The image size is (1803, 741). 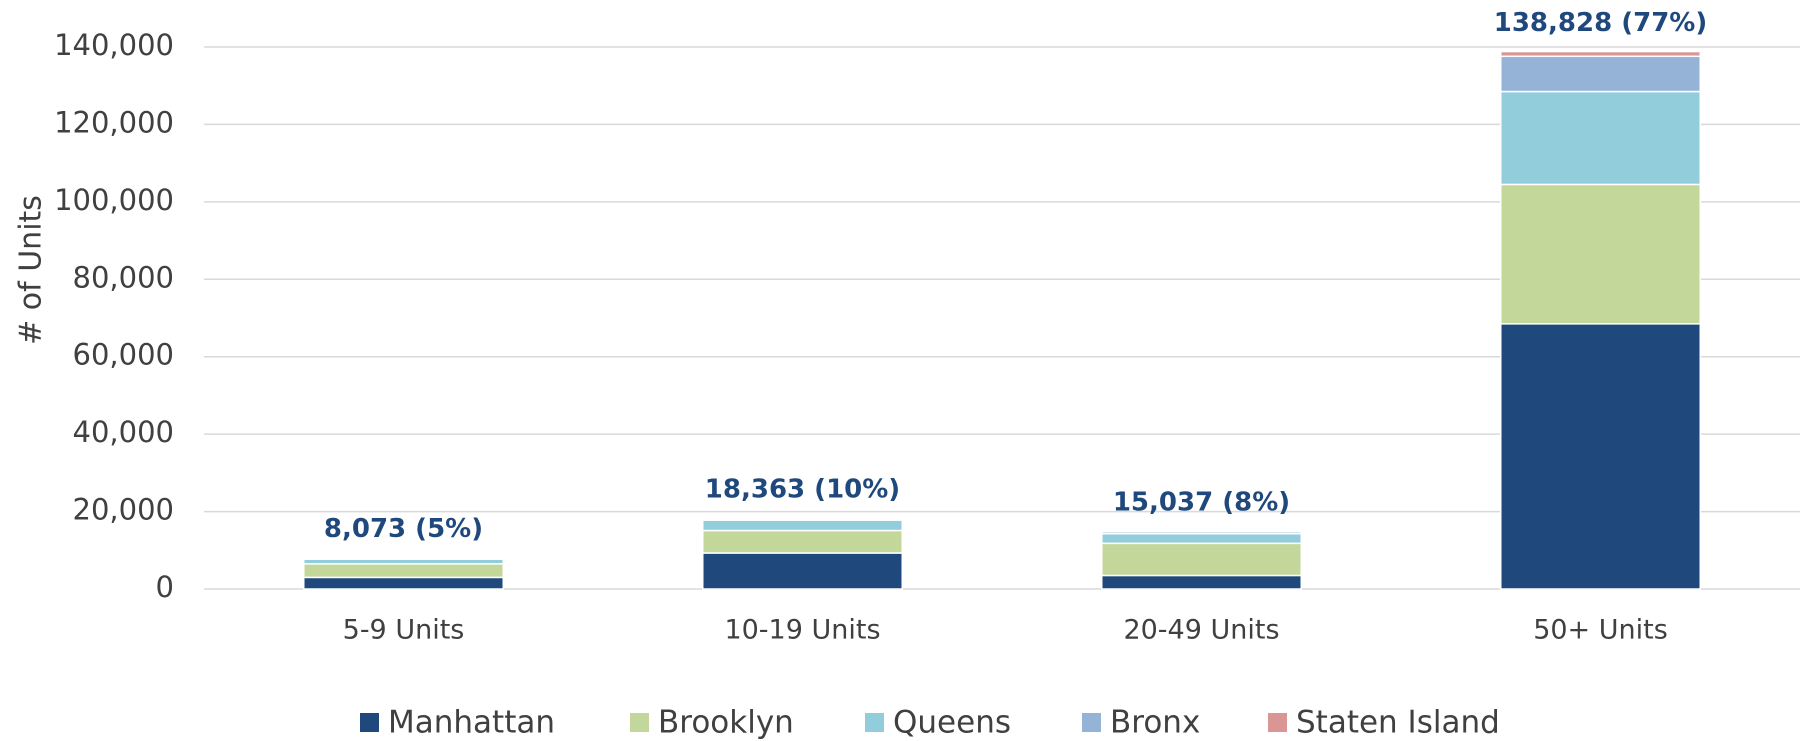 I want to click on legend-label: Queens, so click(x=952, y=723).